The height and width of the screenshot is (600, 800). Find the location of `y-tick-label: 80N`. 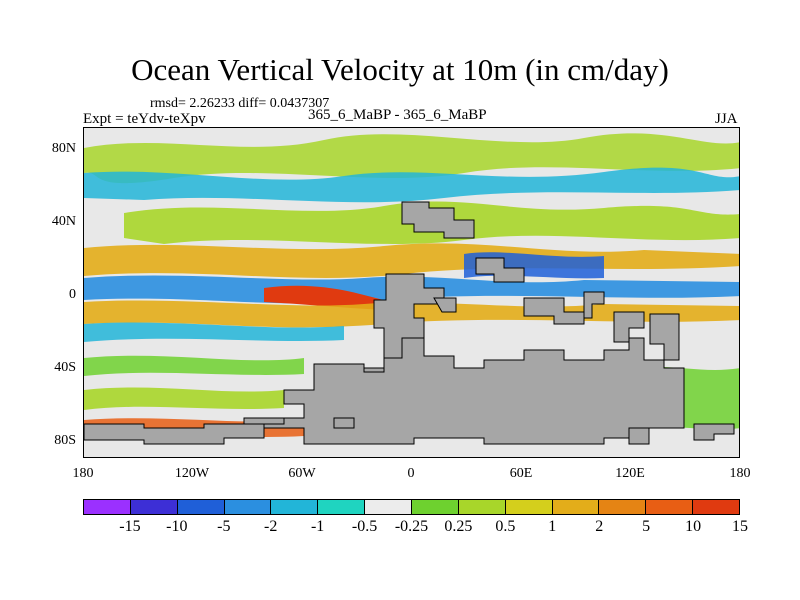

y-tick-label: 80N is located at coordinates (63, 148).